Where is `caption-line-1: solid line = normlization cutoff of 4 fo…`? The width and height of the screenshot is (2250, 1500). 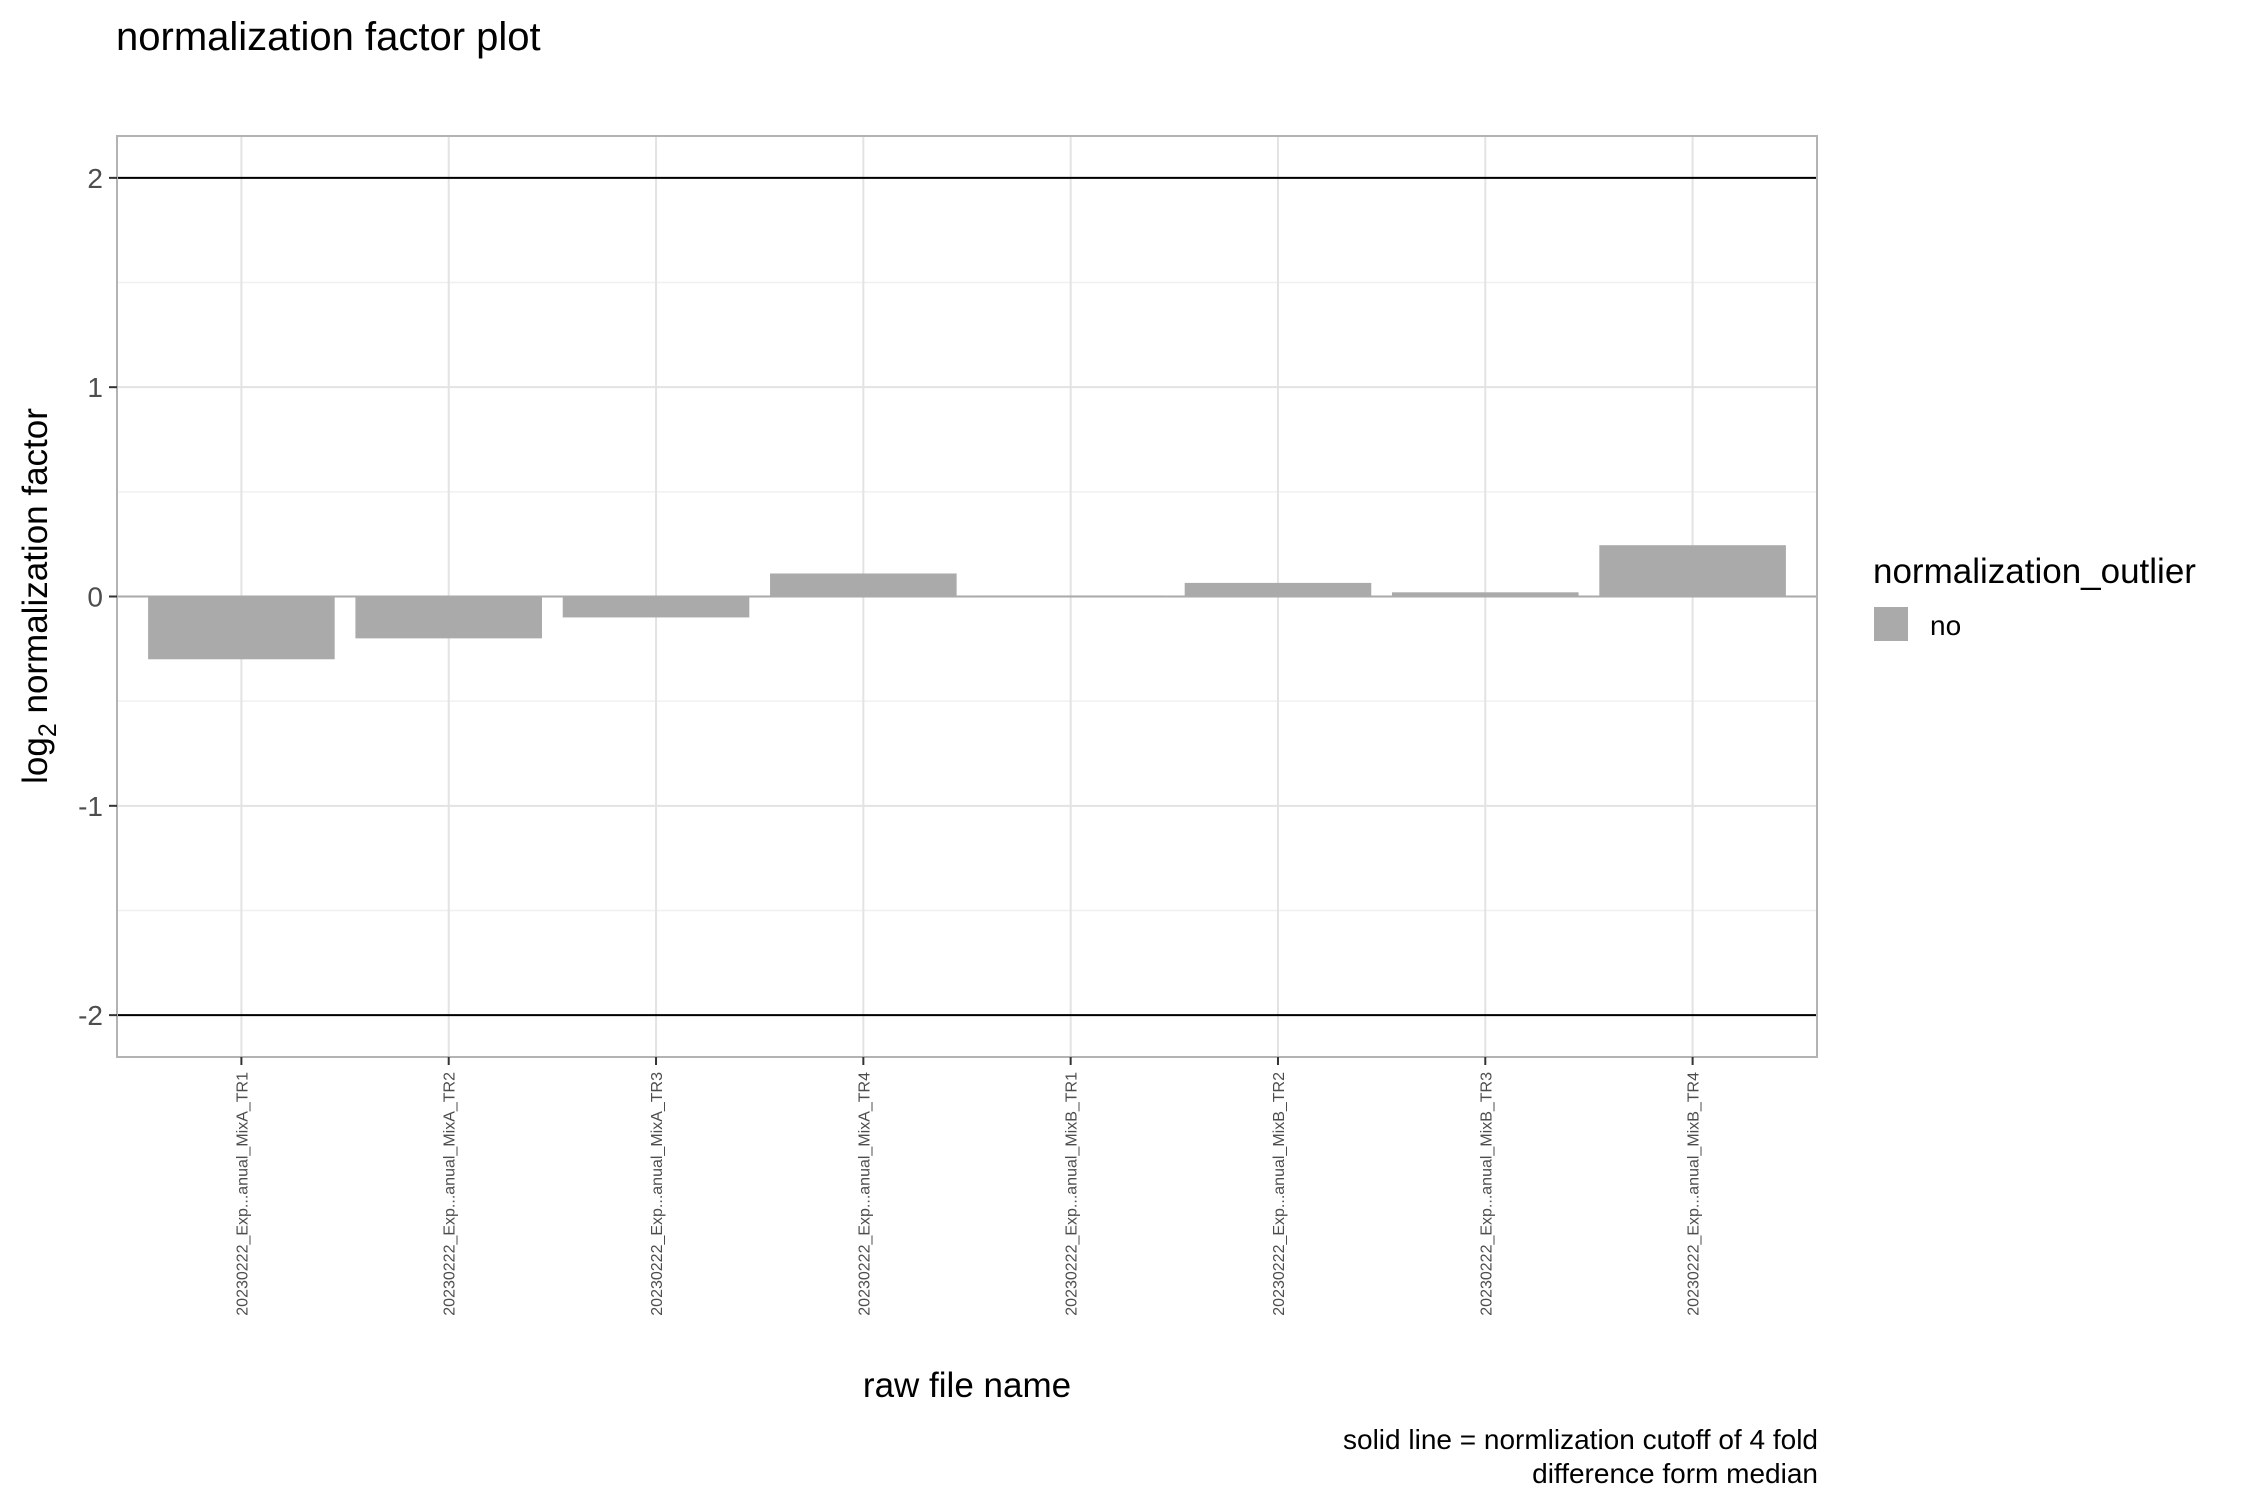 caption-line-1: solid line = normlization cutoff of 4 fo… is located at coordinates (1580, 1439).